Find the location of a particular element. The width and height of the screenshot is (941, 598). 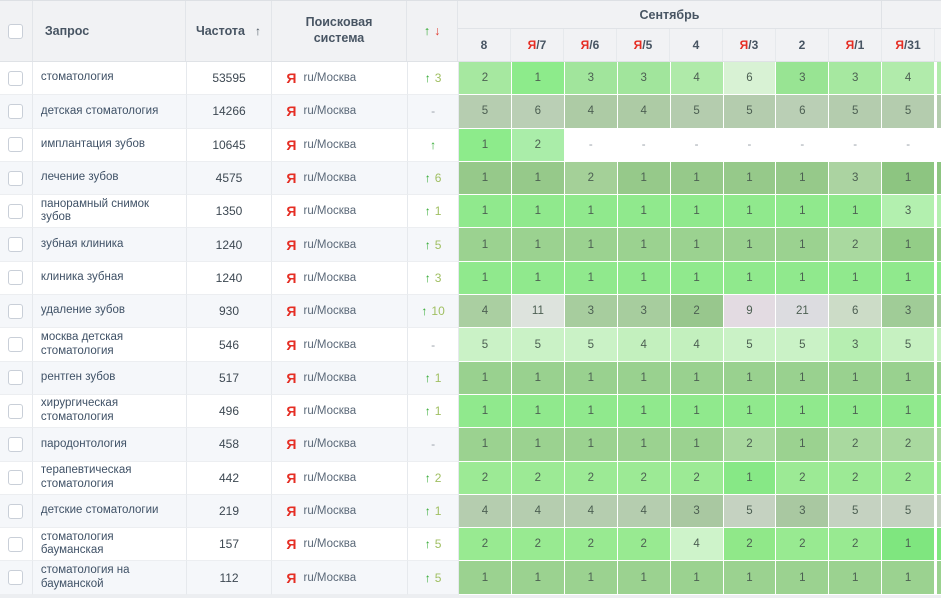

change-value: 1 is located at coordinates (438, 211).